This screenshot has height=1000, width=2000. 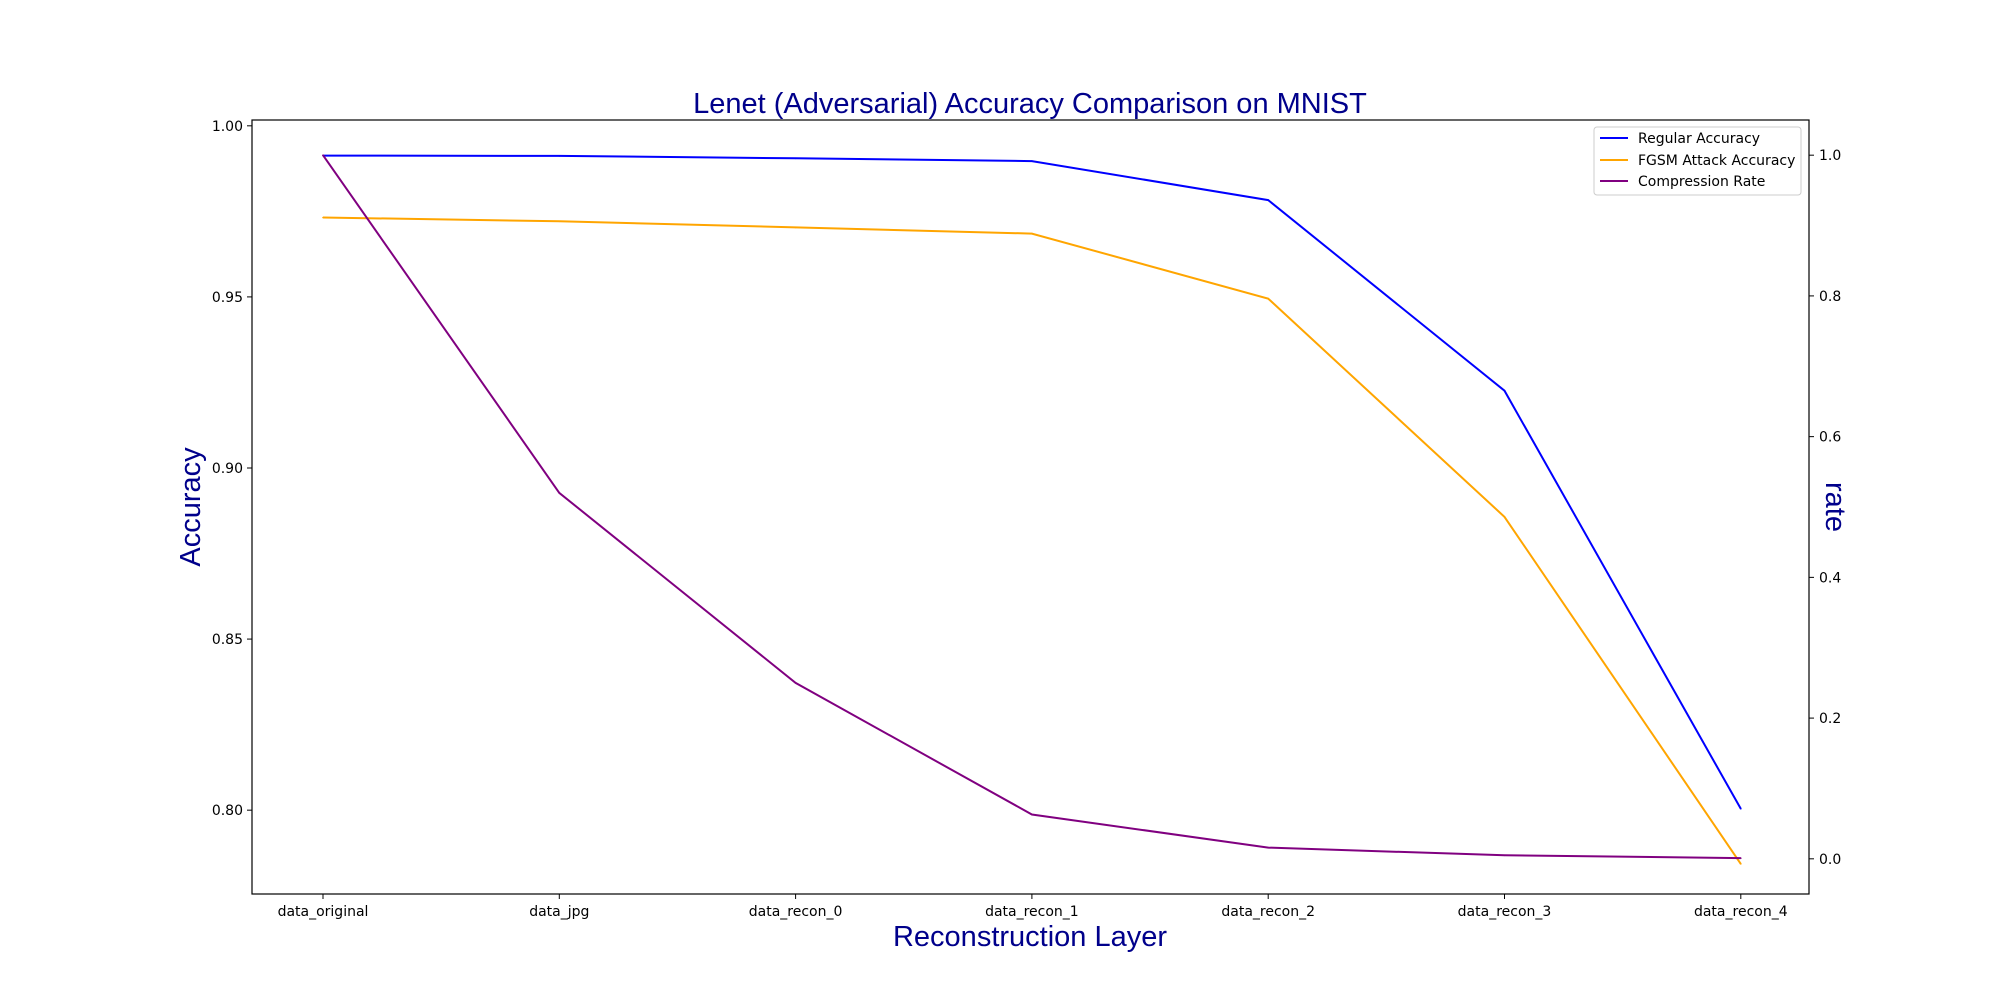 I want to click on right-tick-label: 1.0, so click(x=1830, y=156).